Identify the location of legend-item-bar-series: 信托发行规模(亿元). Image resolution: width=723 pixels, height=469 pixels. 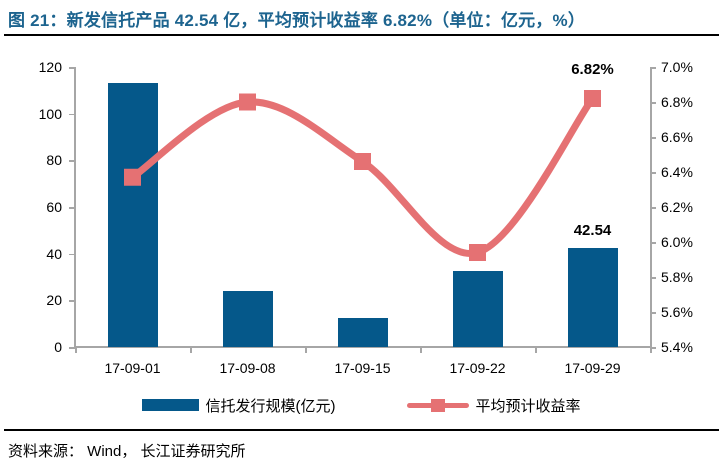
(238, 405).